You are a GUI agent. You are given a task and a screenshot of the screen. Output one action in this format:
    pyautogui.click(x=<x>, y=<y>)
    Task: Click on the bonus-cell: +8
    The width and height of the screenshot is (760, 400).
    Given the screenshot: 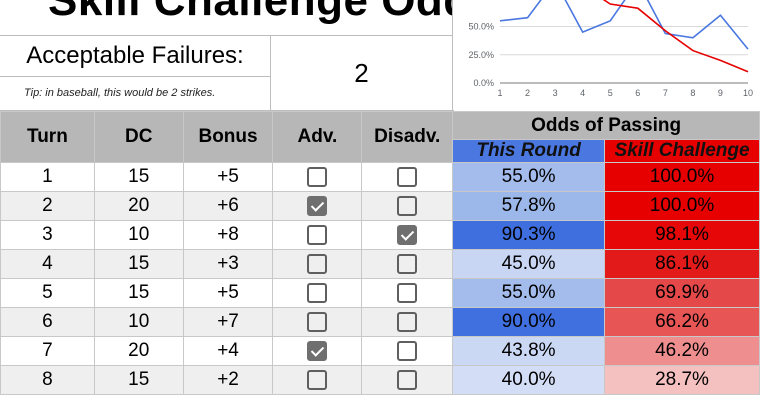 What is the action you would take?
    pyautogui.click(x=228, y=235)
    